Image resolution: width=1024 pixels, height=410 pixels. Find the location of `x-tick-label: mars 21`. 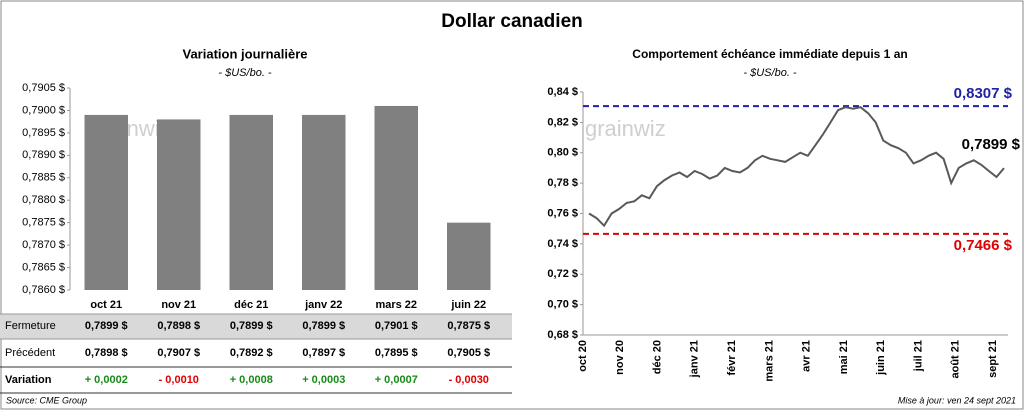

x-tick-label: mars 21 is located at coordinates (769, 361).